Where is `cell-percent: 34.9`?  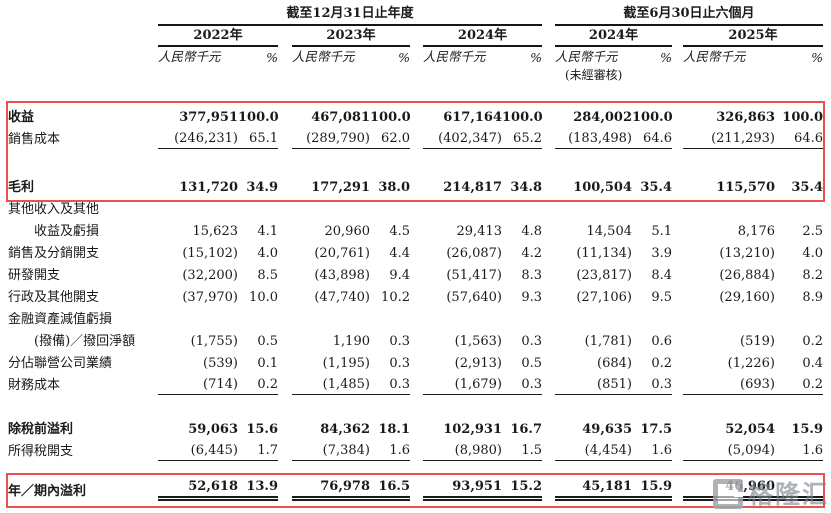 cell-percent: 34.9 is located at coordinates (262, 187).